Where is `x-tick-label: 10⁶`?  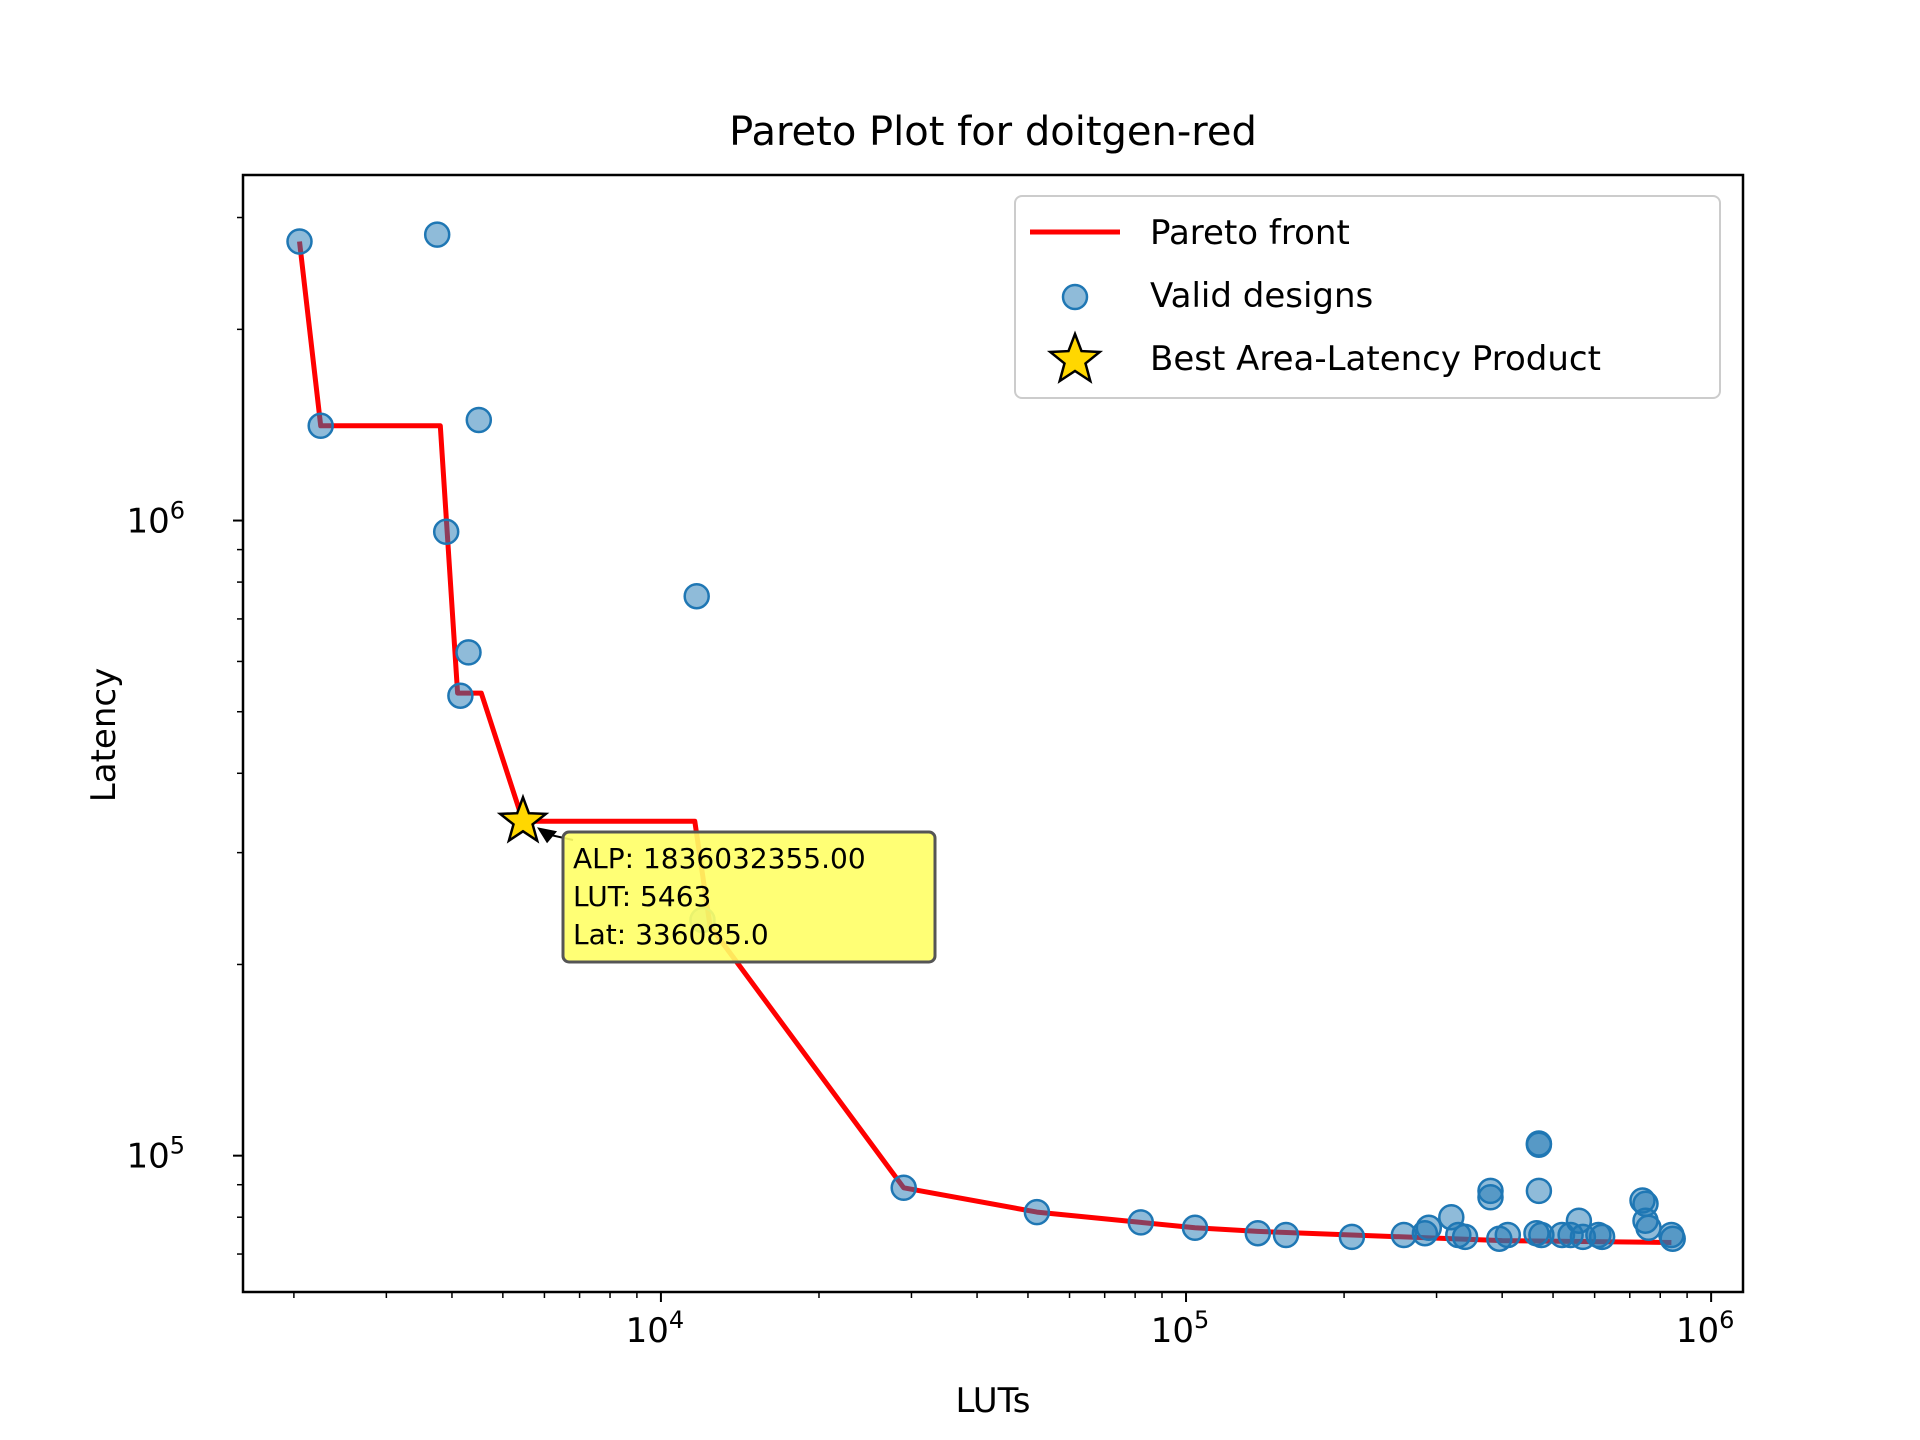
x-tick-label: 10⁶ is located at coordinates (1705, 1328).